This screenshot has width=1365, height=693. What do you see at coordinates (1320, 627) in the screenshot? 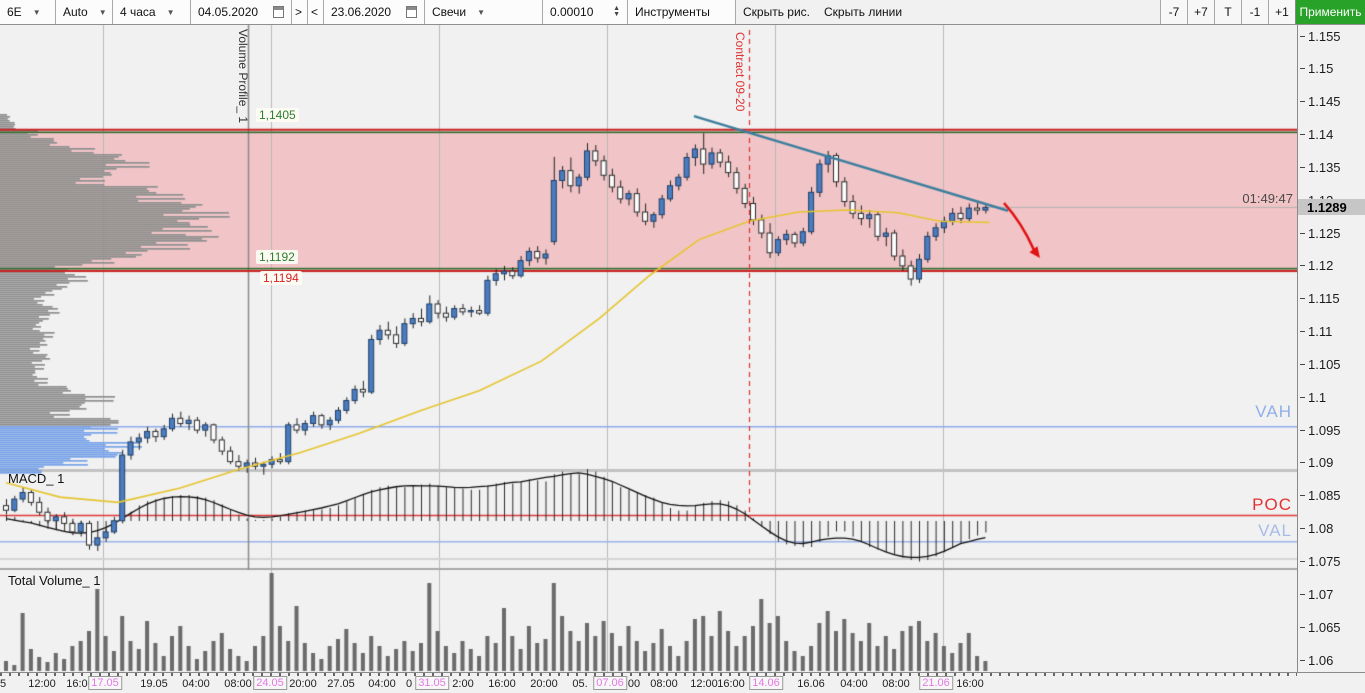
I see `price-axis-label: 1.065` at bounding box center [1320, 627].